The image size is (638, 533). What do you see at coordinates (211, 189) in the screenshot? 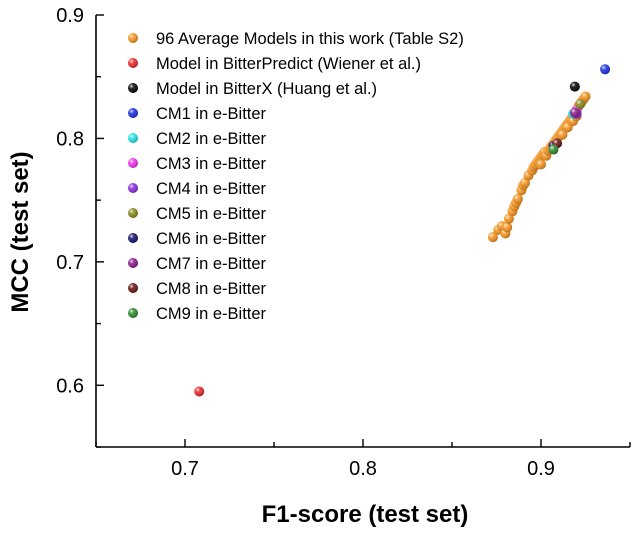
I see `legend-label: CM4 in e-Bitter` at bounding box center [211, 189].